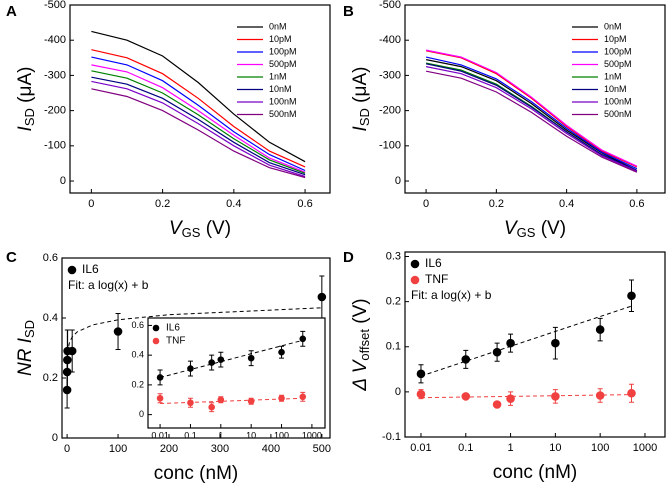 The width and height of the screenshot is (671, 485). I want to click on axis-title-part: (μA), so click(360, 88).